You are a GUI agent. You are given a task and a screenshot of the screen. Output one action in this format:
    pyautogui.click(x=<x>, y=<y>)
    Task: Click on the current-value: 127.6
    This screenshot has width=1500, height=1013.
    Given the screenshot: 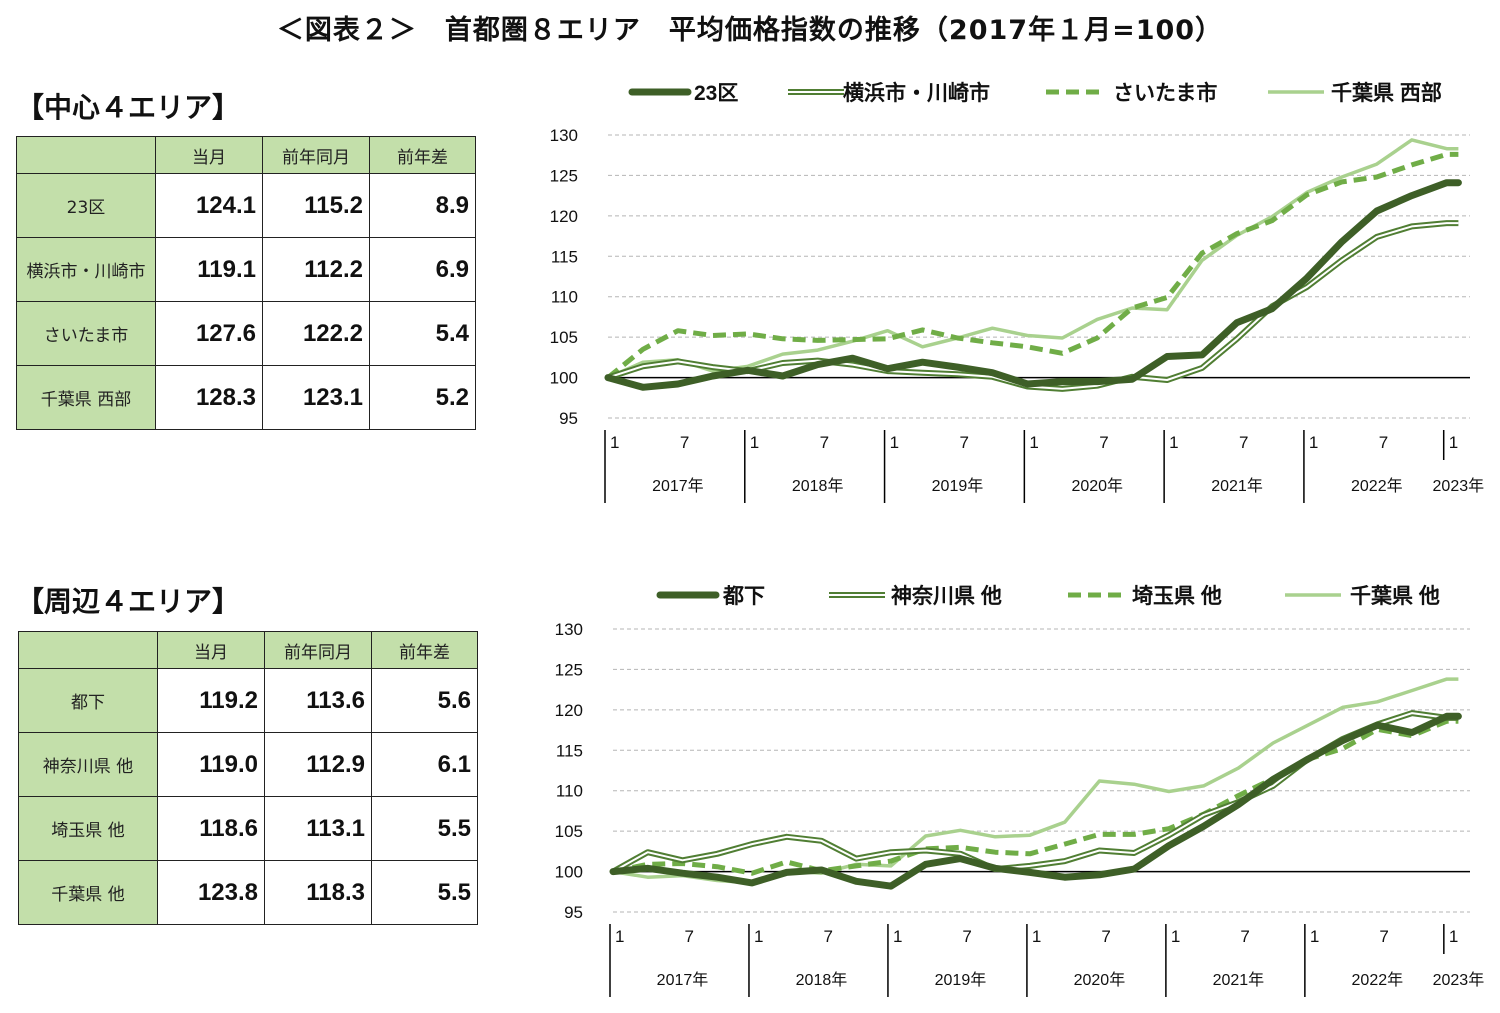 What is the action you would take?
    pyautogui.click(x=209, y=333)
    